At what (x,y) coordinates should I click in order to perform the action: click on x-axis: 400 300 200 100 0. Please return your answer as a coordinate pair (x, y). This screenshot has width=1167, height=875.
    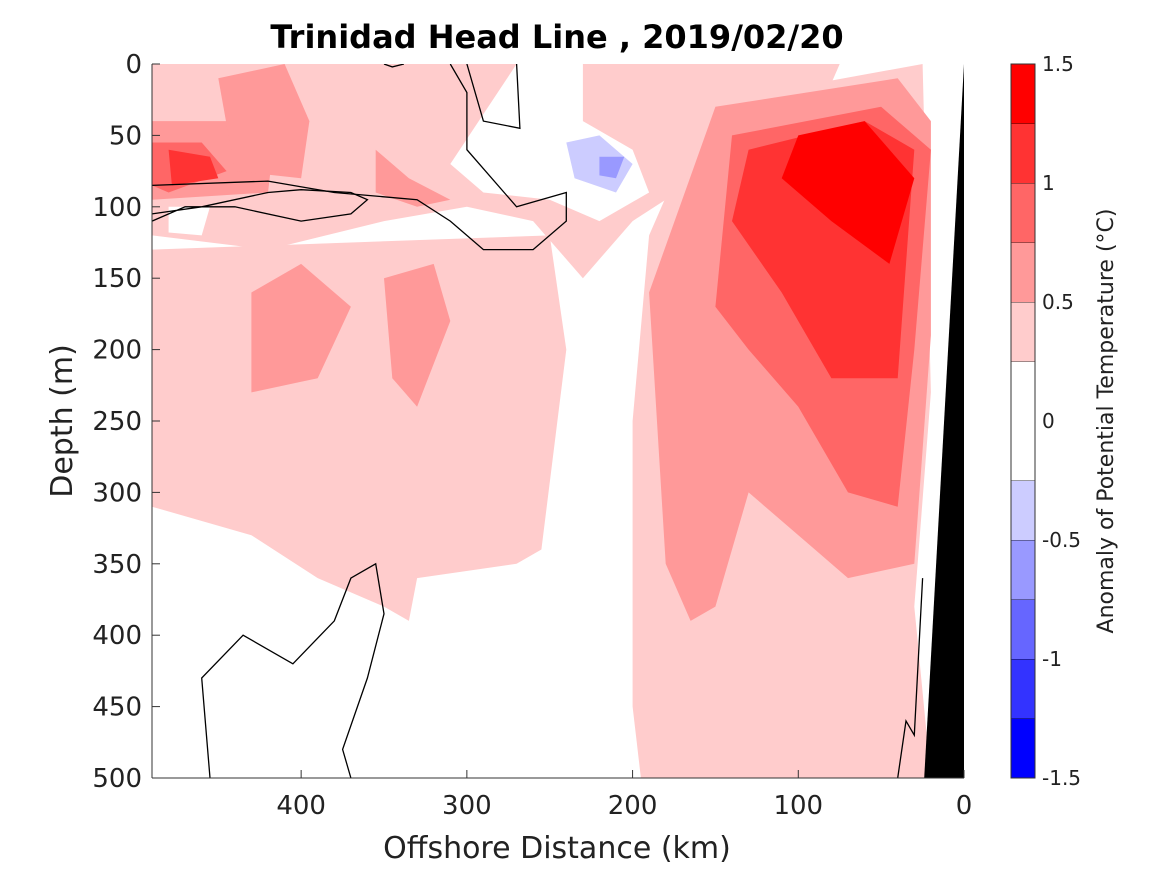
    Looking at the image, I should click on (624, 795).